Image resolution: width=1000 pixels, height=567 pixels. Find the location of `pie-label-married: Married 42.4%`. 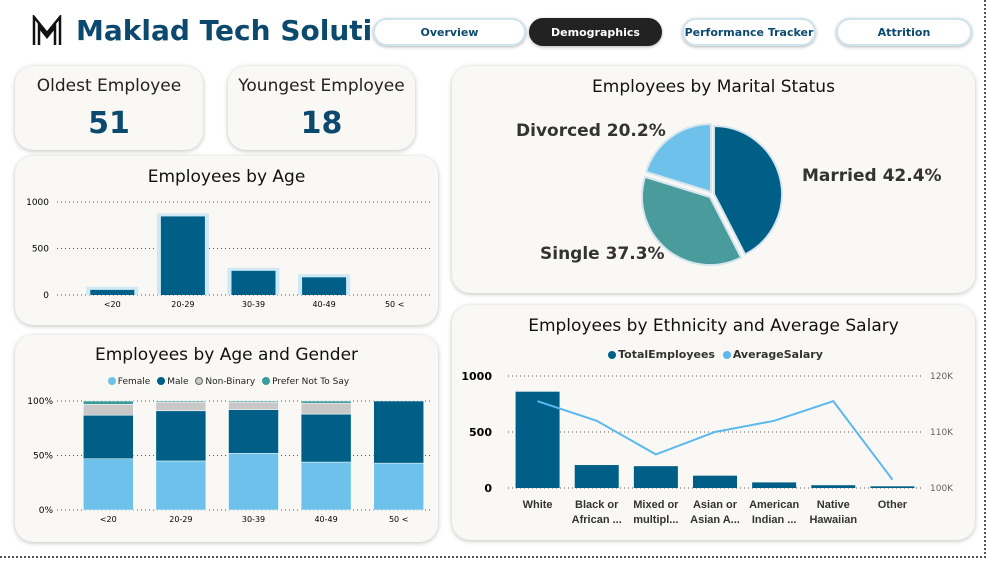

pie-label-married: Married 42.4% is located at coordinates (872, 176).